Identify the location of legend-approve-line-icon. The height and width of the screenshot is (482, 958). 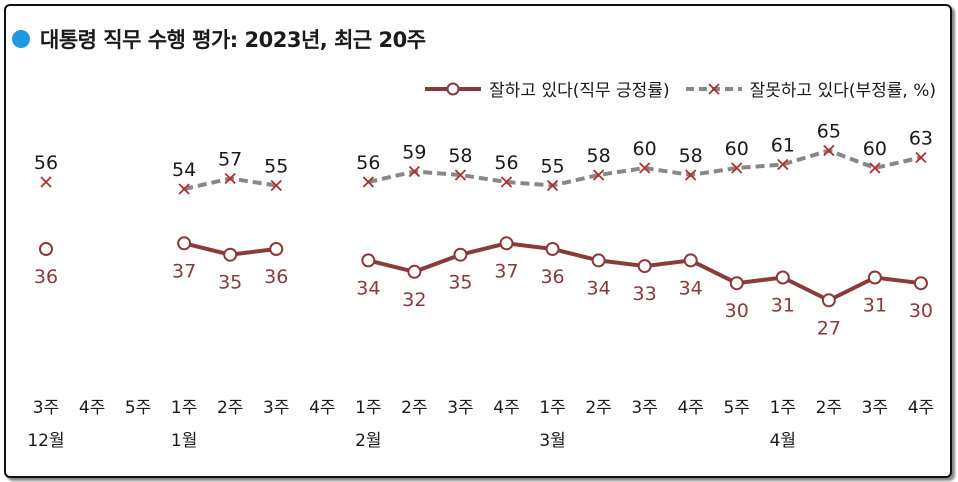
(453, 88).